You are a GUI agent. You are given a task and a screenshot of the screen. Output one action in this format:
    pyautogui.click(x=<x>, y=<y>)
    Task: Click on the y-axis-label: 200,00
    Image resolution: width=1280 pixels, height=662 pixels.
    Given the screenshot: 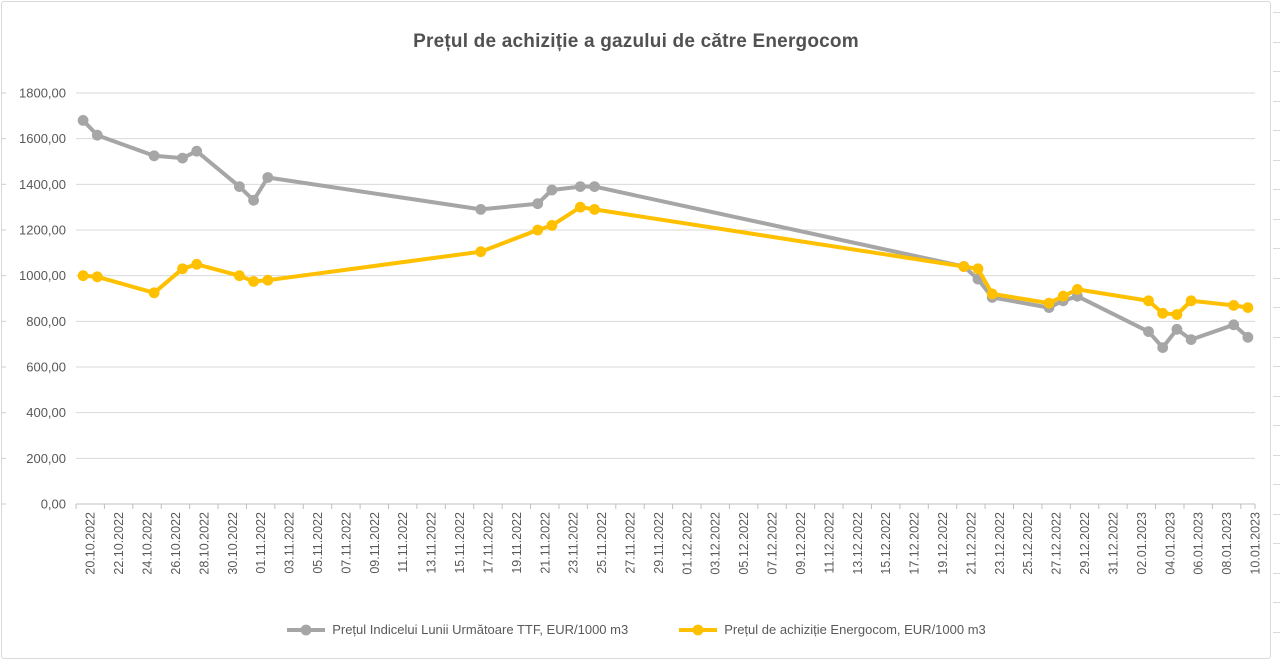 What is the action you would take?
    pyautogui.click(x=46, y=458)
    